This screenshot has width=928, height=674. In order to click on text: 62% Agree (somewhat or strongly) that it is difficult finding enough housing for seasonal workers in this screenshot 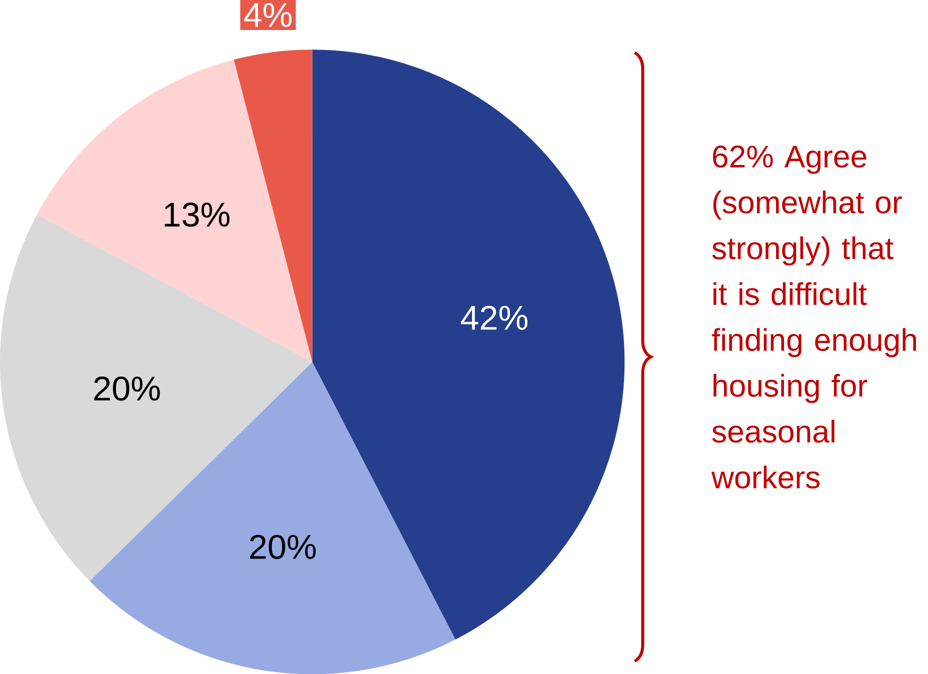, I will do `click(813, 316)`.